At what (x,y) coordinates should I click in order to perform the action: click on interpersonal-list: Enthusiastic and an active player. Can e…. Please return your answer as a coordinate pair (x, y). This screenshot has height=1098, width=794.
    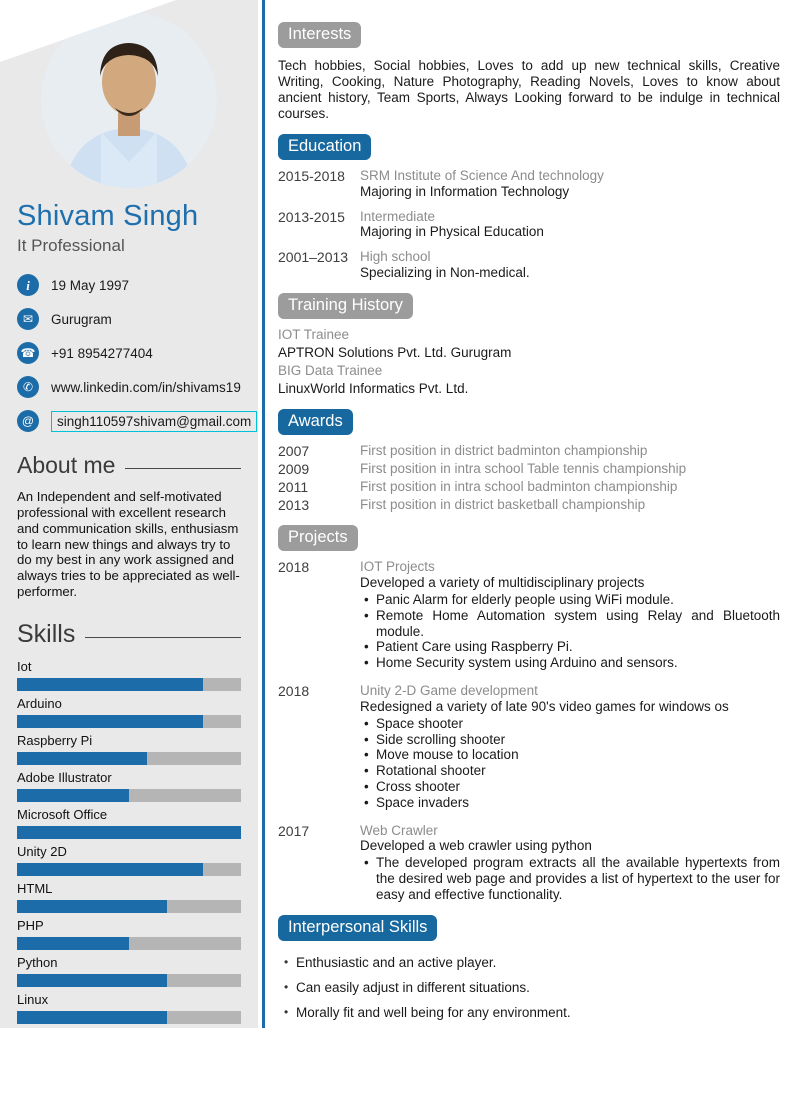
    Looking at the image, I should click on (529, 991).